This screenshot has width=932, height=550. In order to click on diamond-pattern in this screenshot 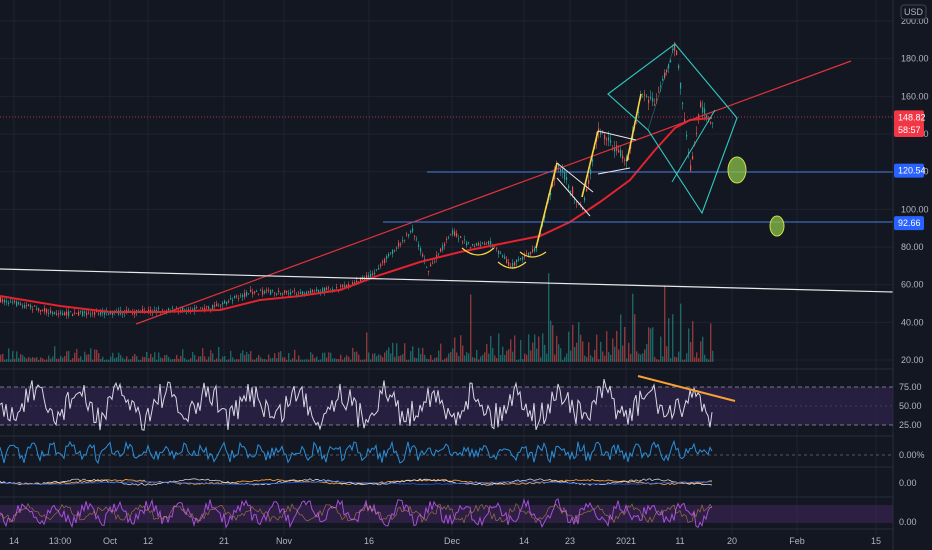, I will do `click(672, 129)`.